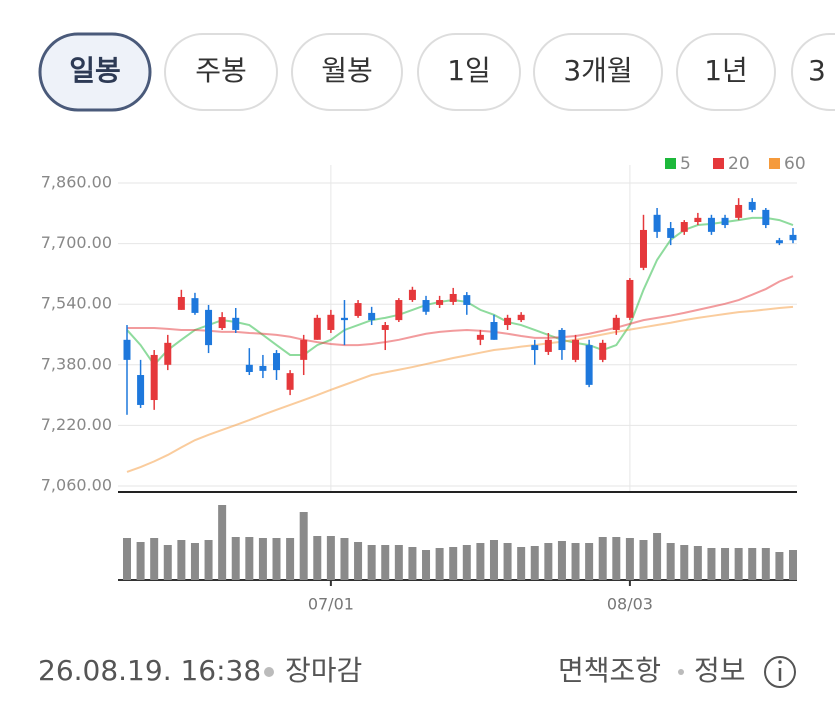 Image resolution: width=835 pixels, height=704 pixels. Describe the element at coordinates (720, 670) in the screenshot. I see `info-link: 정보` at that location.